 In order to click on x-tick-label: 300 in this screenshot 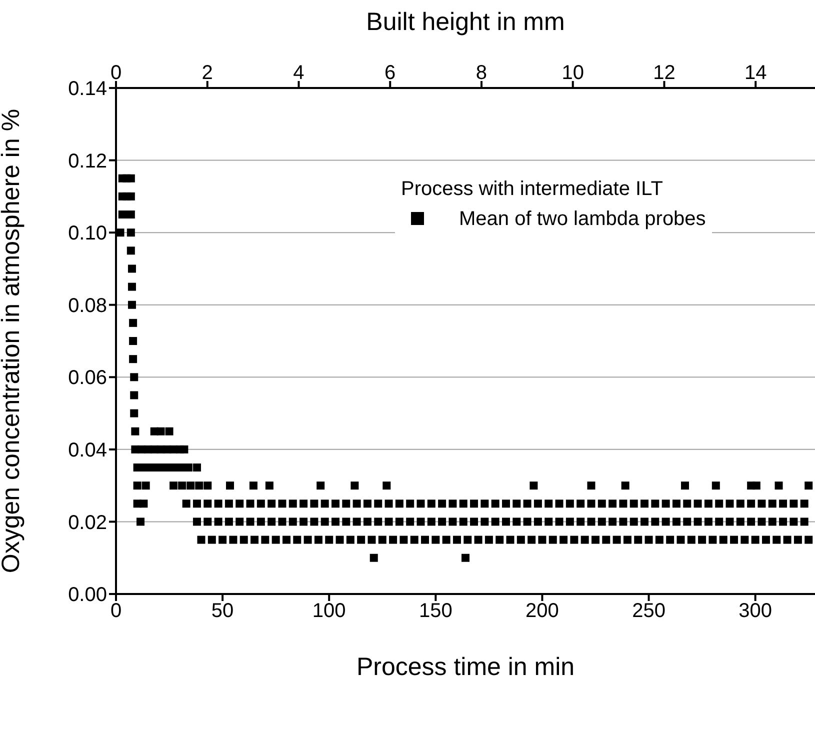, I will do `click(755, 611)`.